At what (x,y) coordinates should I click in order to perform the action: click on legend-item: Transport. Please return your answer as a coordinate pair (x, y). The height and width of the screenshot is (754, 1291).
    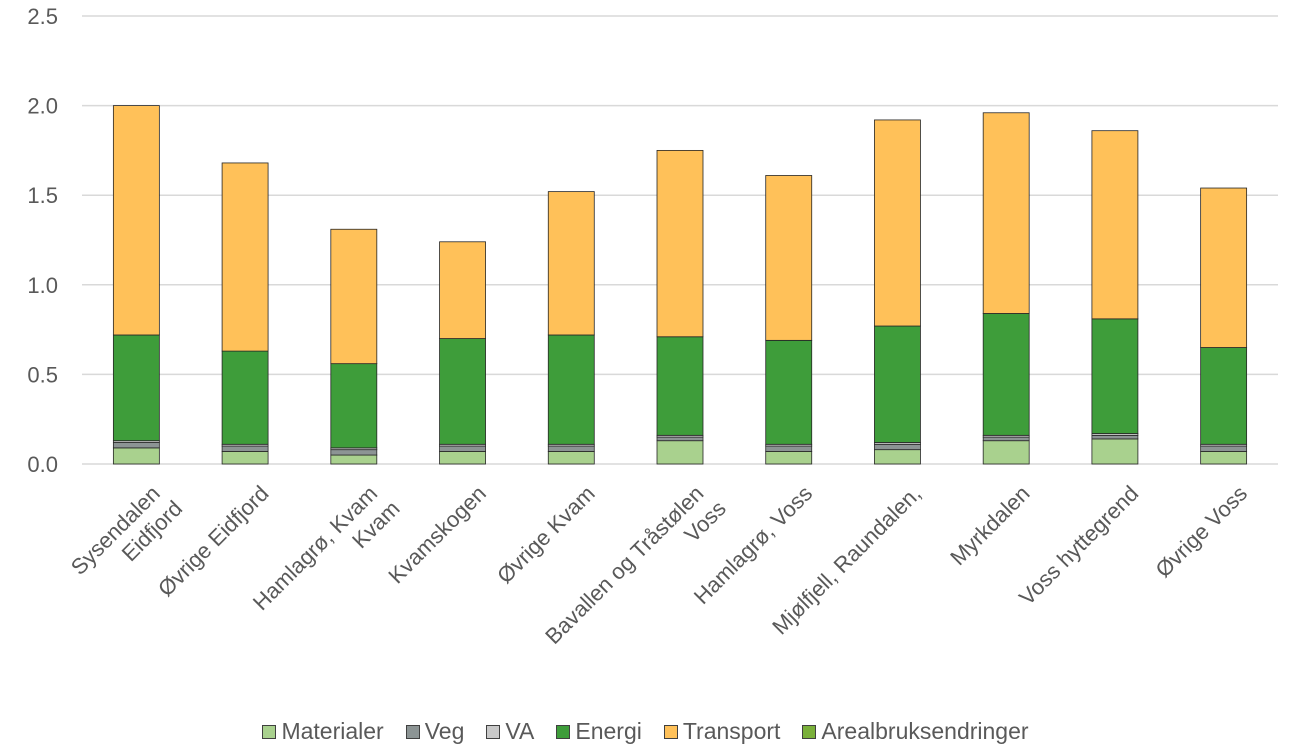
    Looking at the image, I should click on (722, 731).